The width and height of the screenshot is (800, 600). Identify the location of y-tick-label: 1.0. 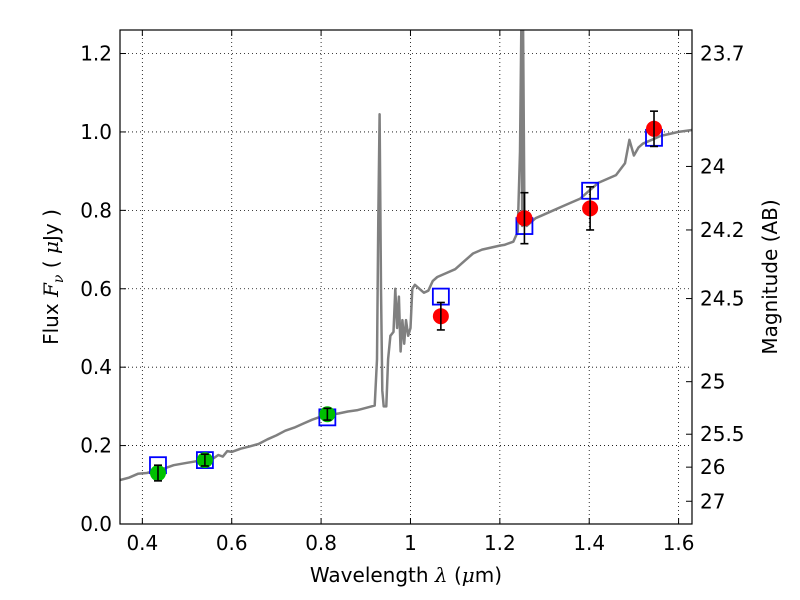
(96, 132).